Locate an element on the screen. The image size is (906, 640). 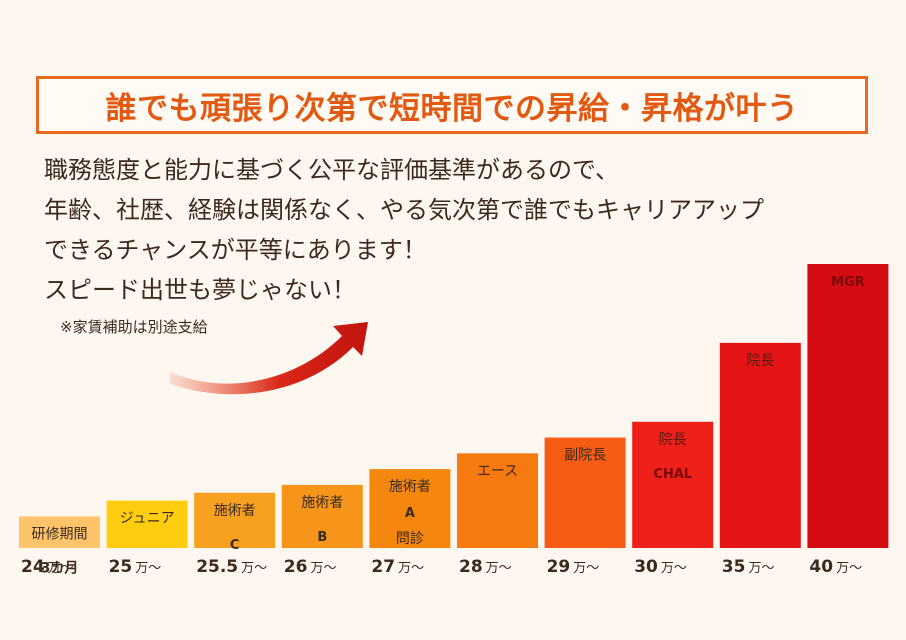
bar-label-5-2: A is located at coordinates (410, 513).